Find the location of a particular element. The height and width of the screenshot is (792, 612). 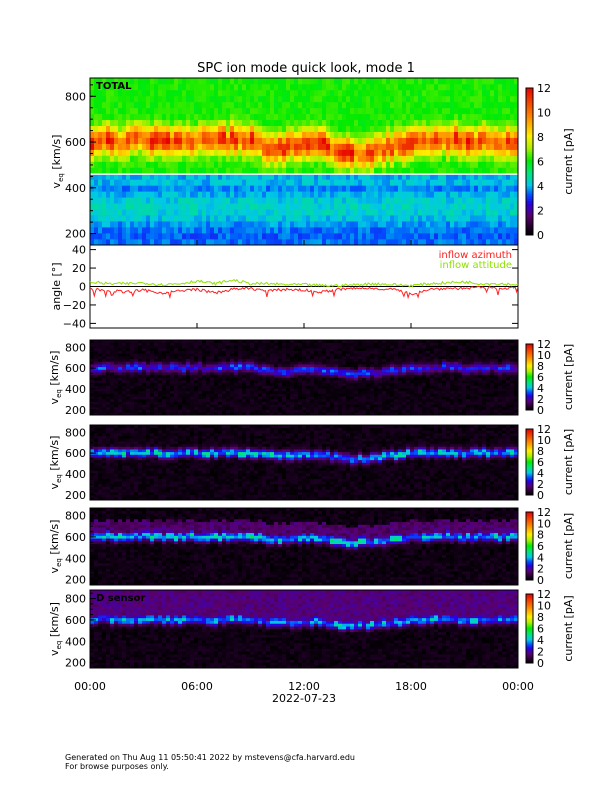

spectrogram-cells is located at coordinates (304, 162).